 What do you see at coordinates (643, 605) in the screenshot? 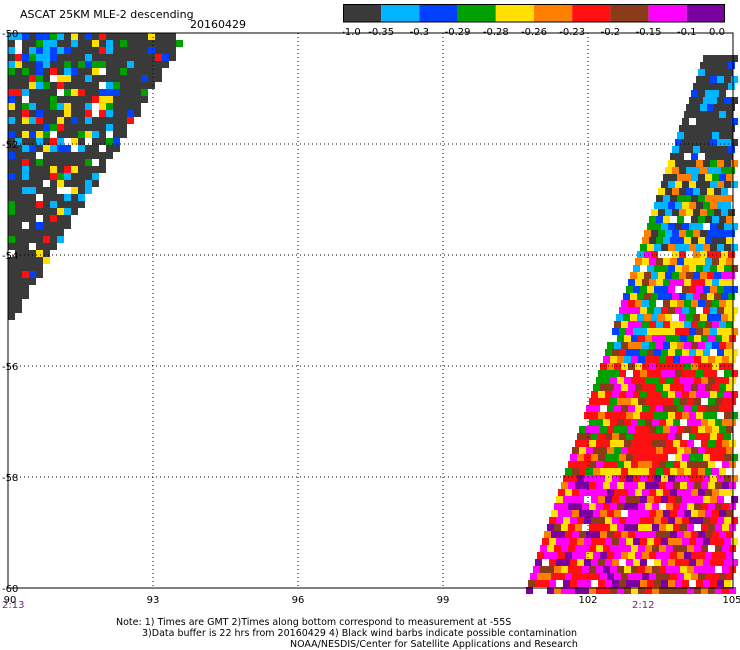
I see `time-label-right: 2:12` at bounding box center [643, 605].